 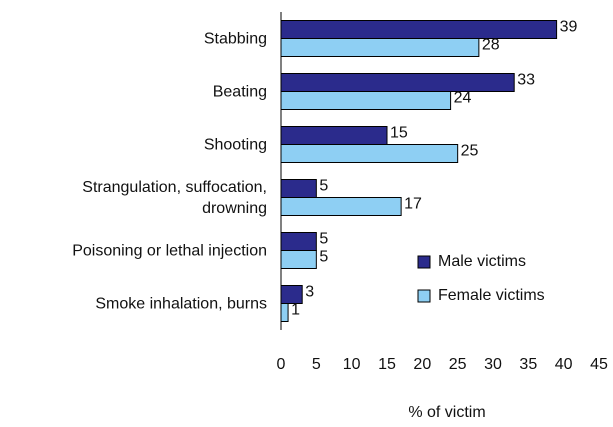 What do you see at coordinates (295, 310) in the screenshot?
I see `data-label: 1` at bounding box center [295, 310].